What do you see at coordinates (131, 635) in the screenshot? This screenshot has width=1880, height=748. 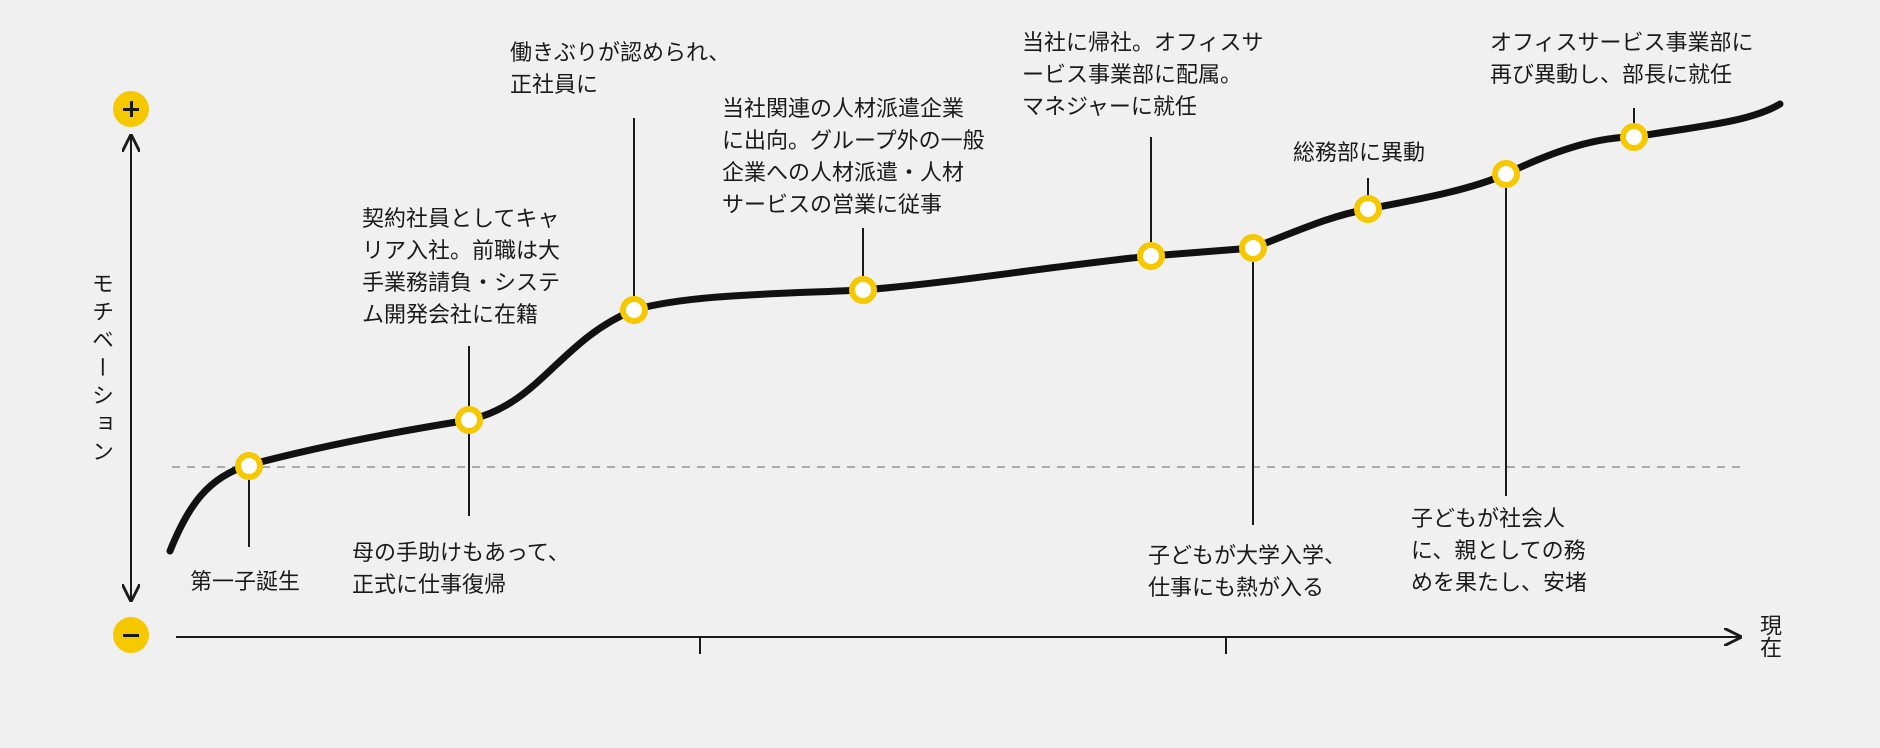 I see `minus-icon` at bounding box center [131, 635].